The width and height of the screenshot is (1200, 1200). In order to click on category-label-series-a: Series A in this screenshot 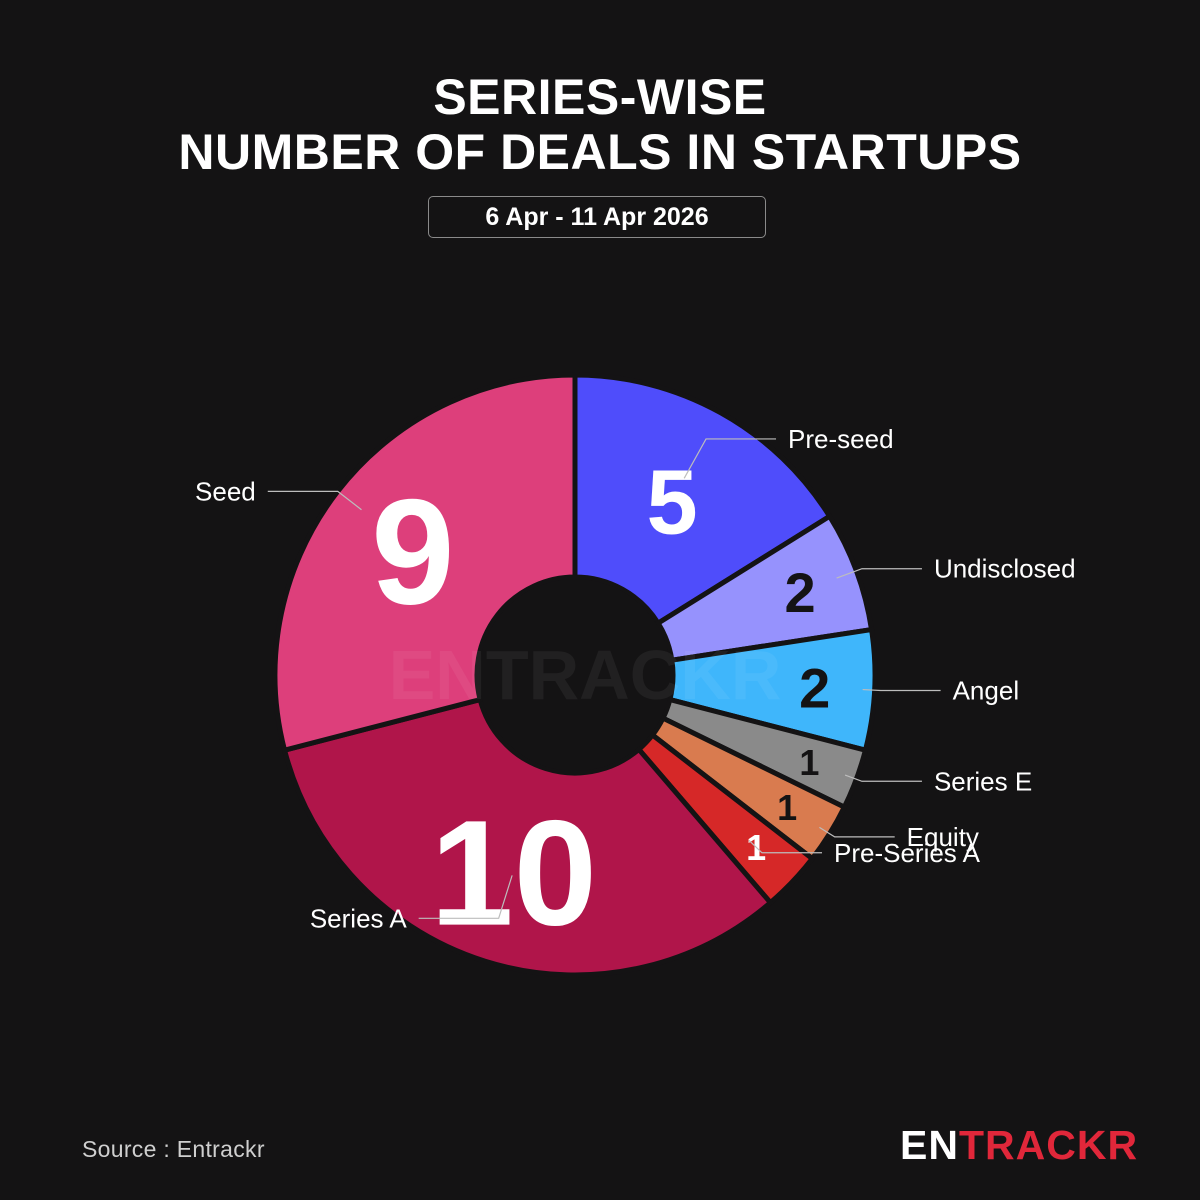, I will do `click(358, 918)`.